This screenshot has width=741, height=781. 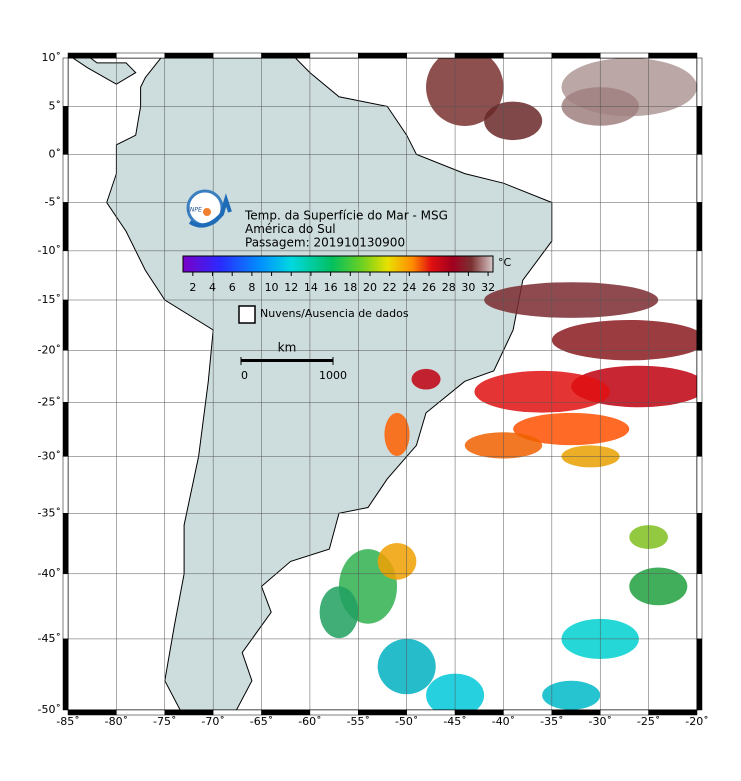 I want to click on lat-tick-label: -5˚, so click(x=53, y=201).